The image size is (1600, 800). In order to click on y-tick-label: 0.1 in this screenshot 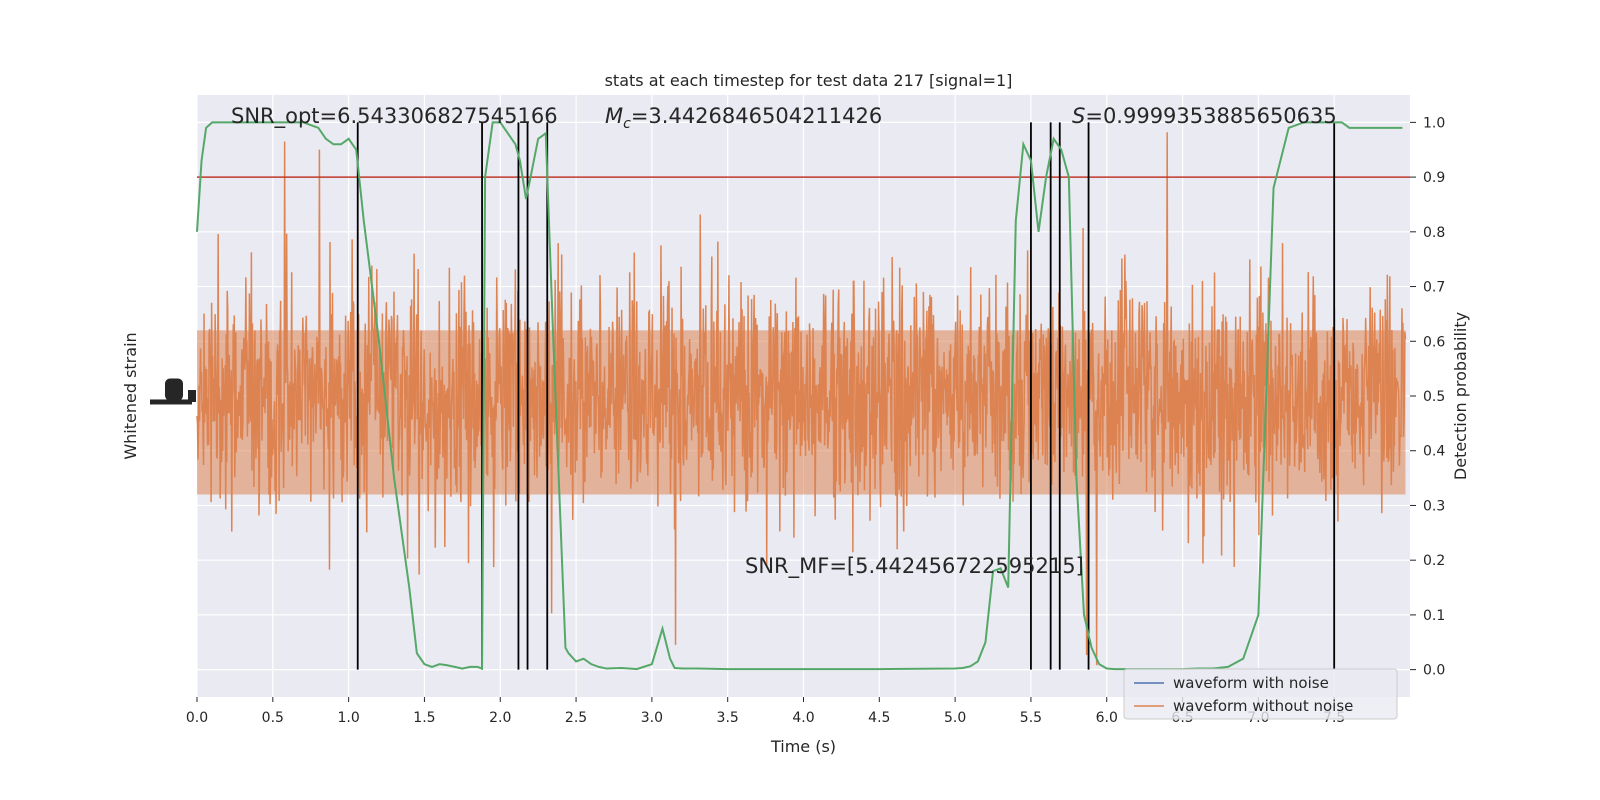, I will do `click(1434, 616)`.